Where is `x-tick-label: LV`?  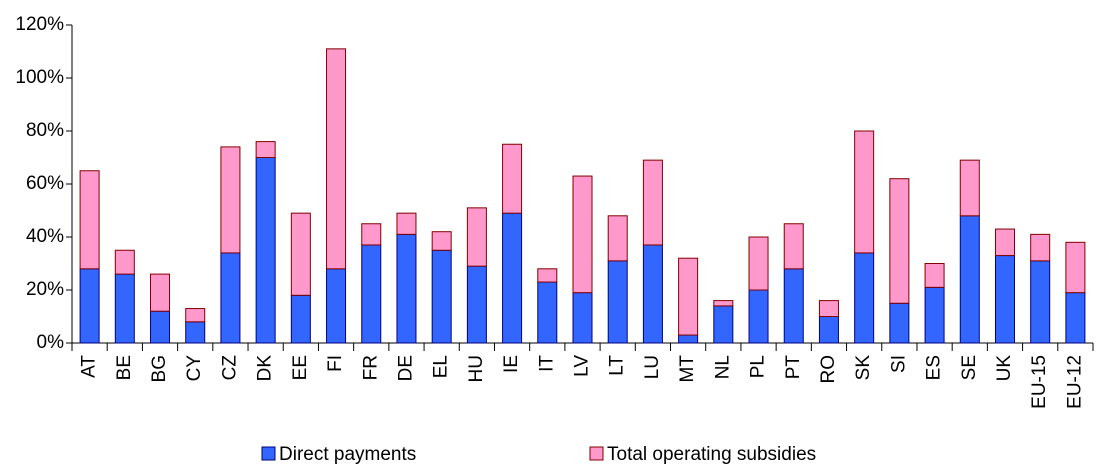
x-tick-label: LV is located at coordinates (582, 366).